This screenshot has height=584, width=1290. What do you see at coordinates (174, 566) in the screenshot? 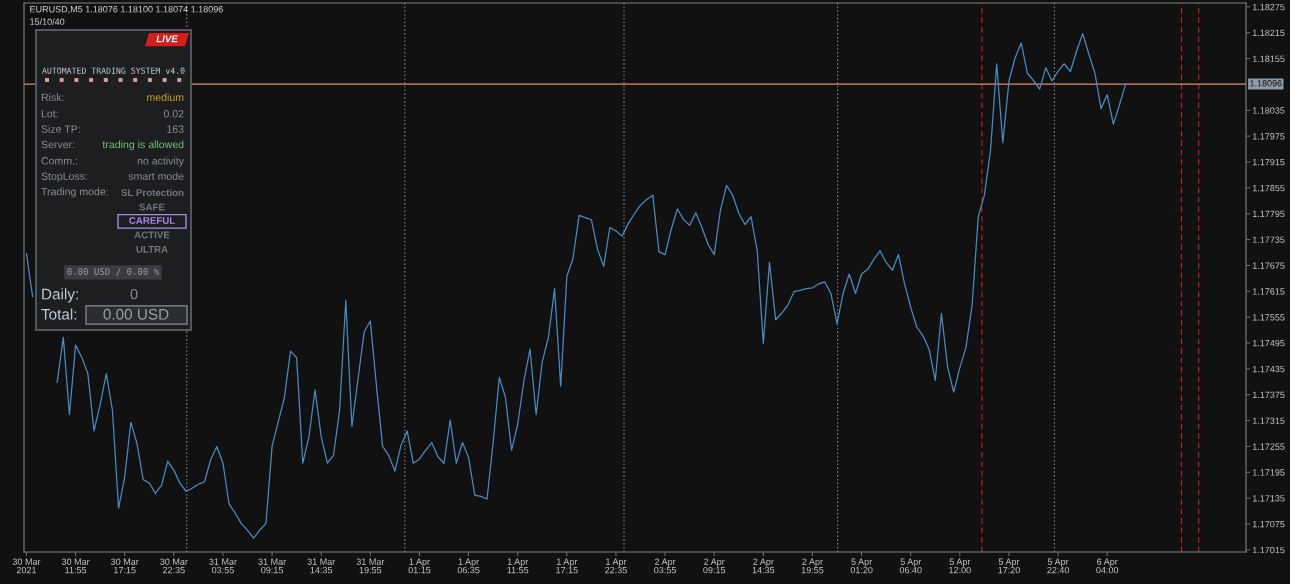
I see `x-tick-label: 30 Mar 22:35` at bounding box center [174, 566].